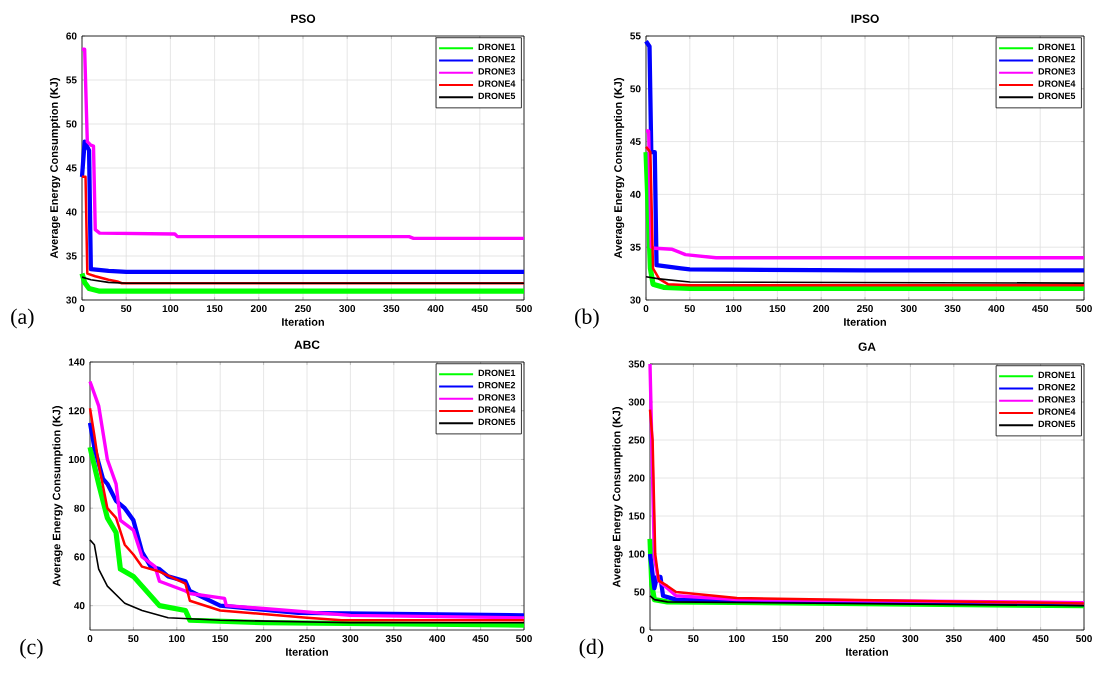  What do you see at coordinates (587, 318) in the screenshot?
I see `text: (b)` at bounding box center [587, 318].